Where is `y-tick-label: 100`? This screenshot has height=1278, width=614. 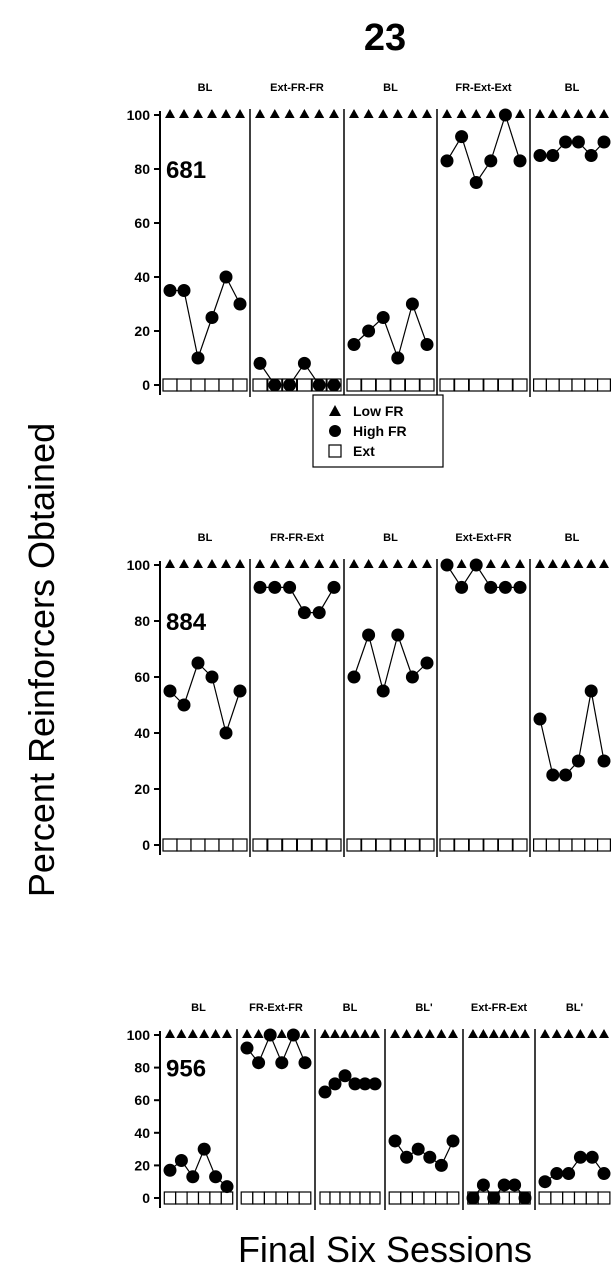 y-tick-label: 100 is located at coordinates (139, 1035).